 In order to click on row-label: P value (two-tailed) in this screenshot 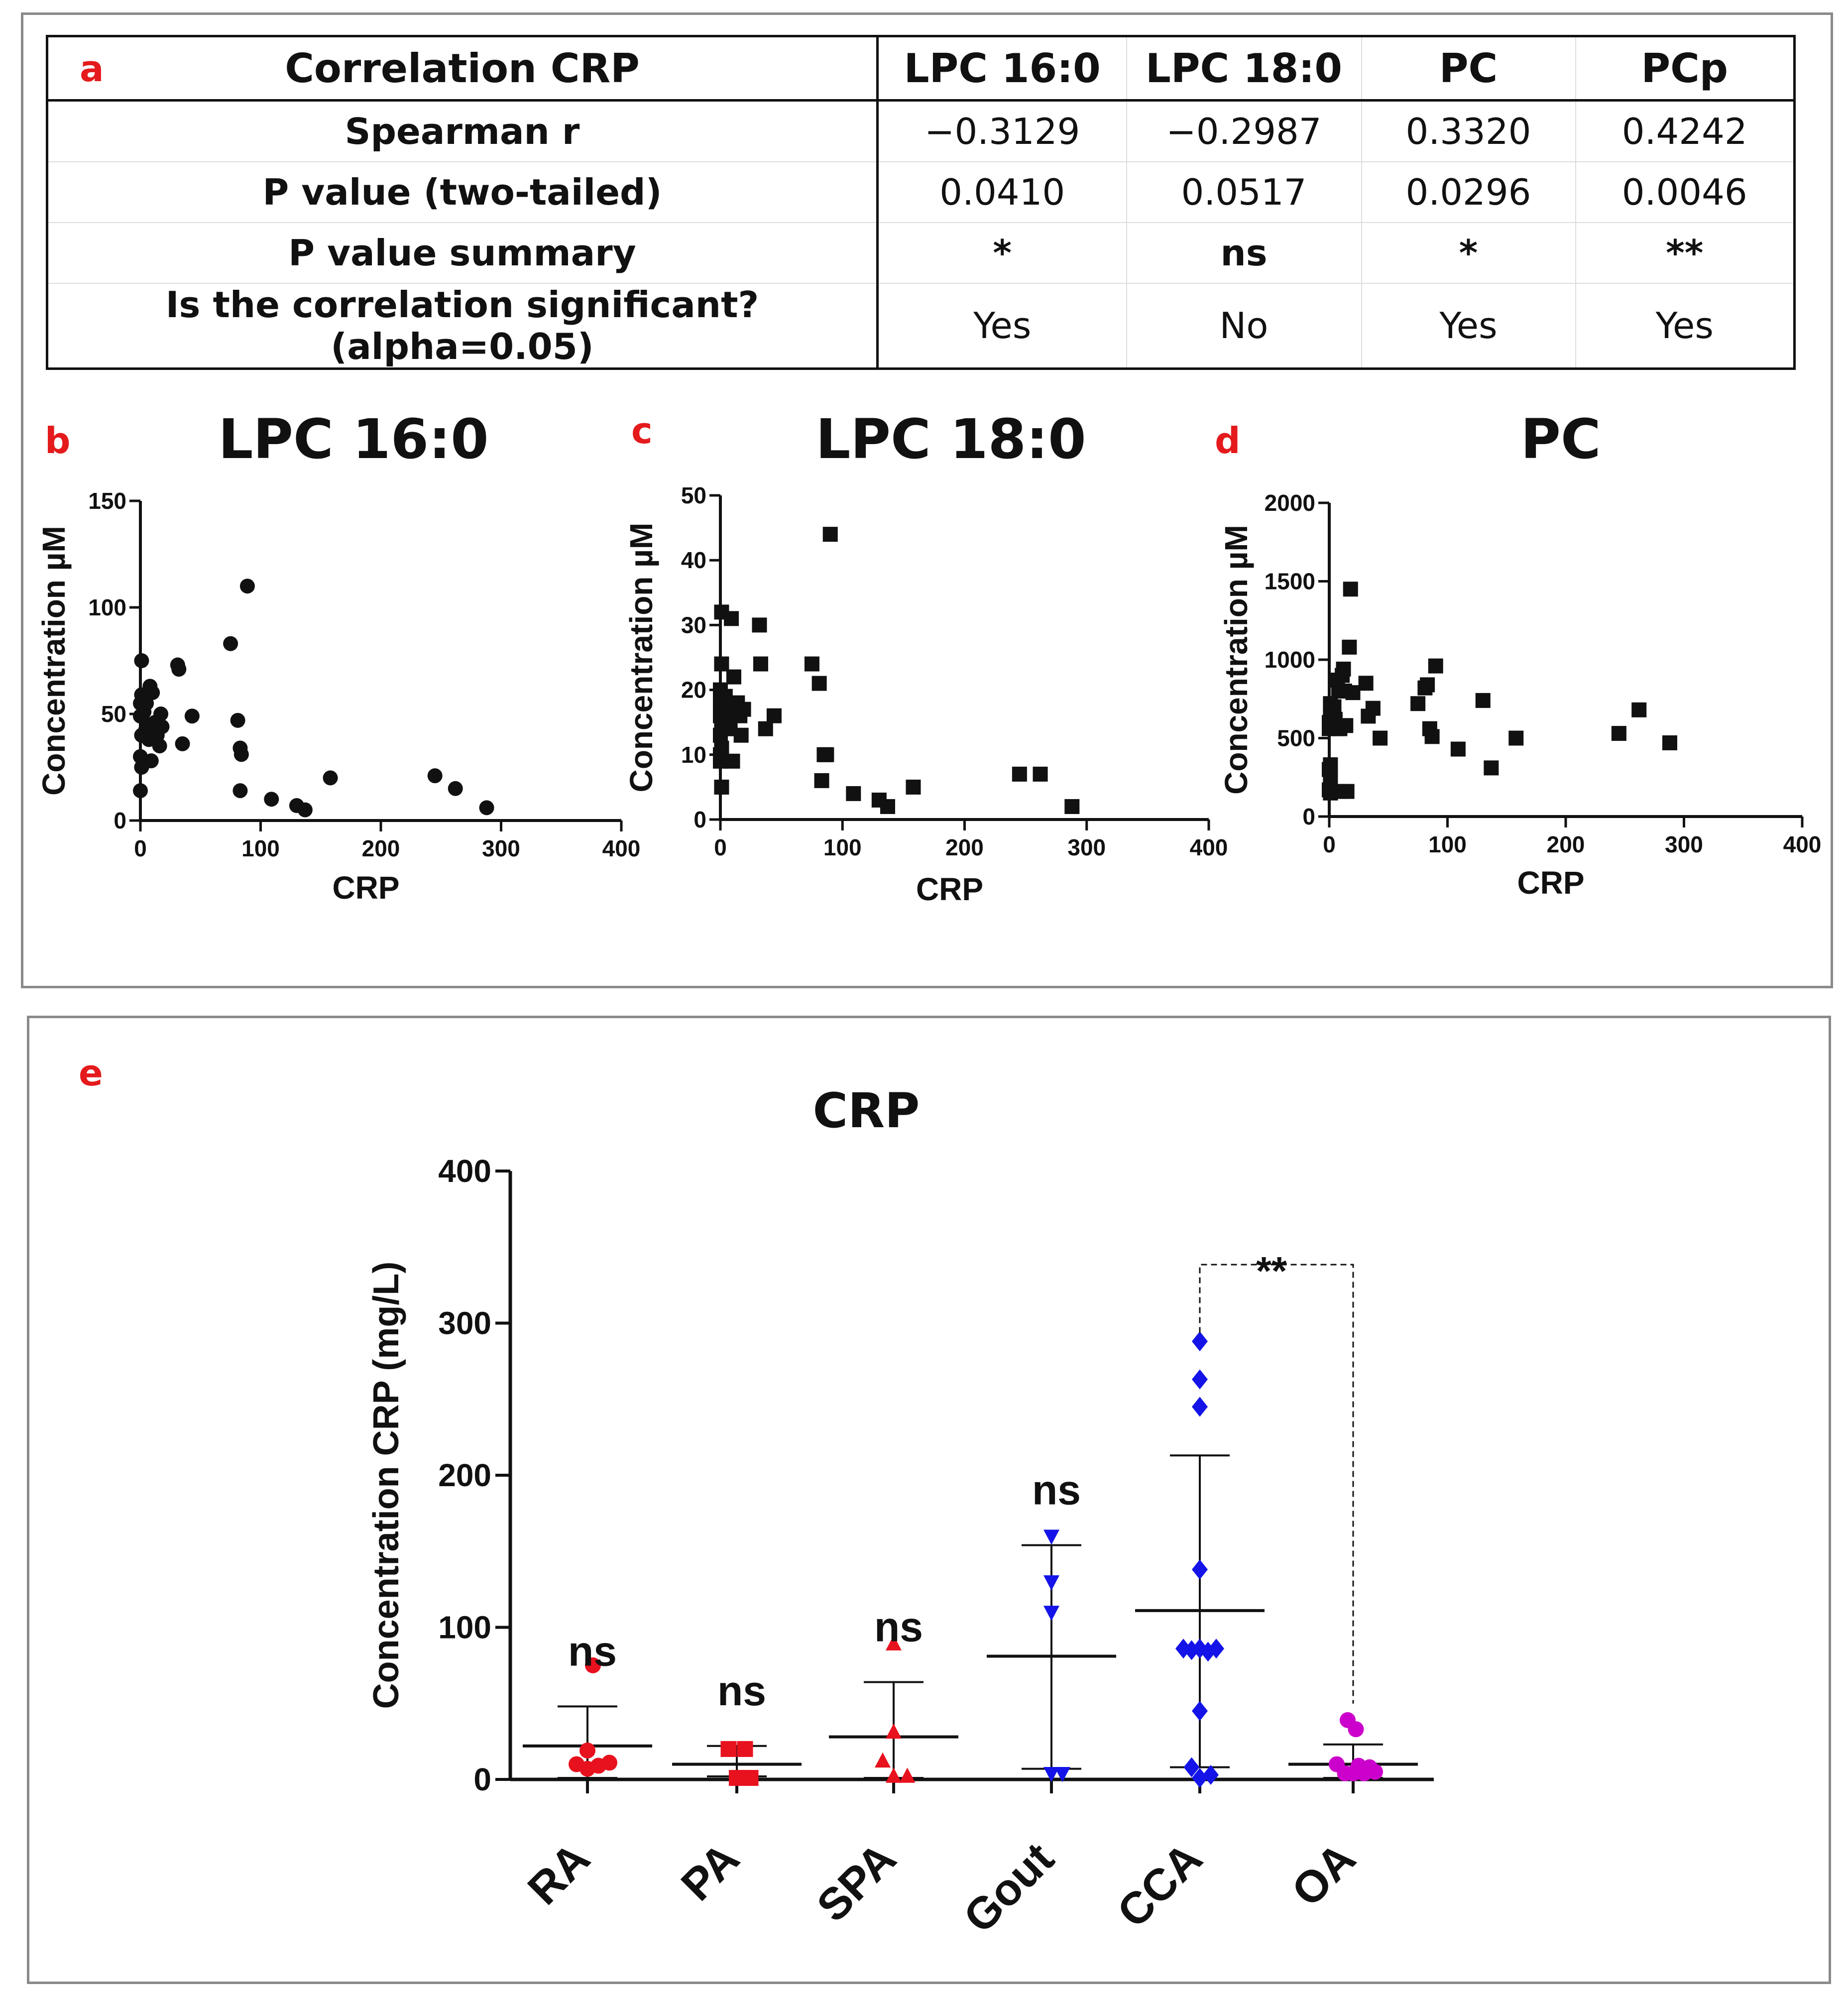, I will do `click(462, 192)`.